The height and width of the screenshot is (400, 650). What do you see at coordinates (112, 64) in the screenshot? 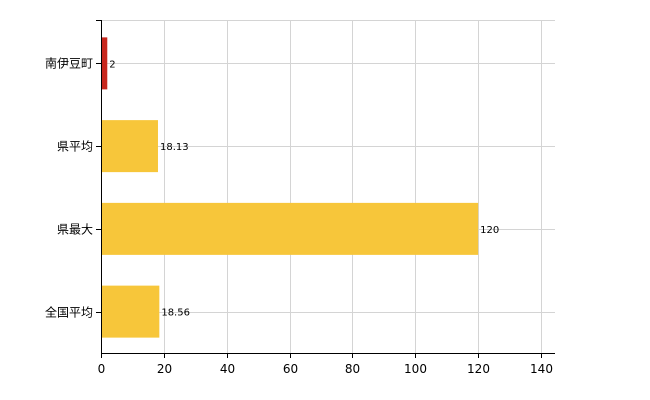
I see `data-label: 2` at bounding box center [112, 64].